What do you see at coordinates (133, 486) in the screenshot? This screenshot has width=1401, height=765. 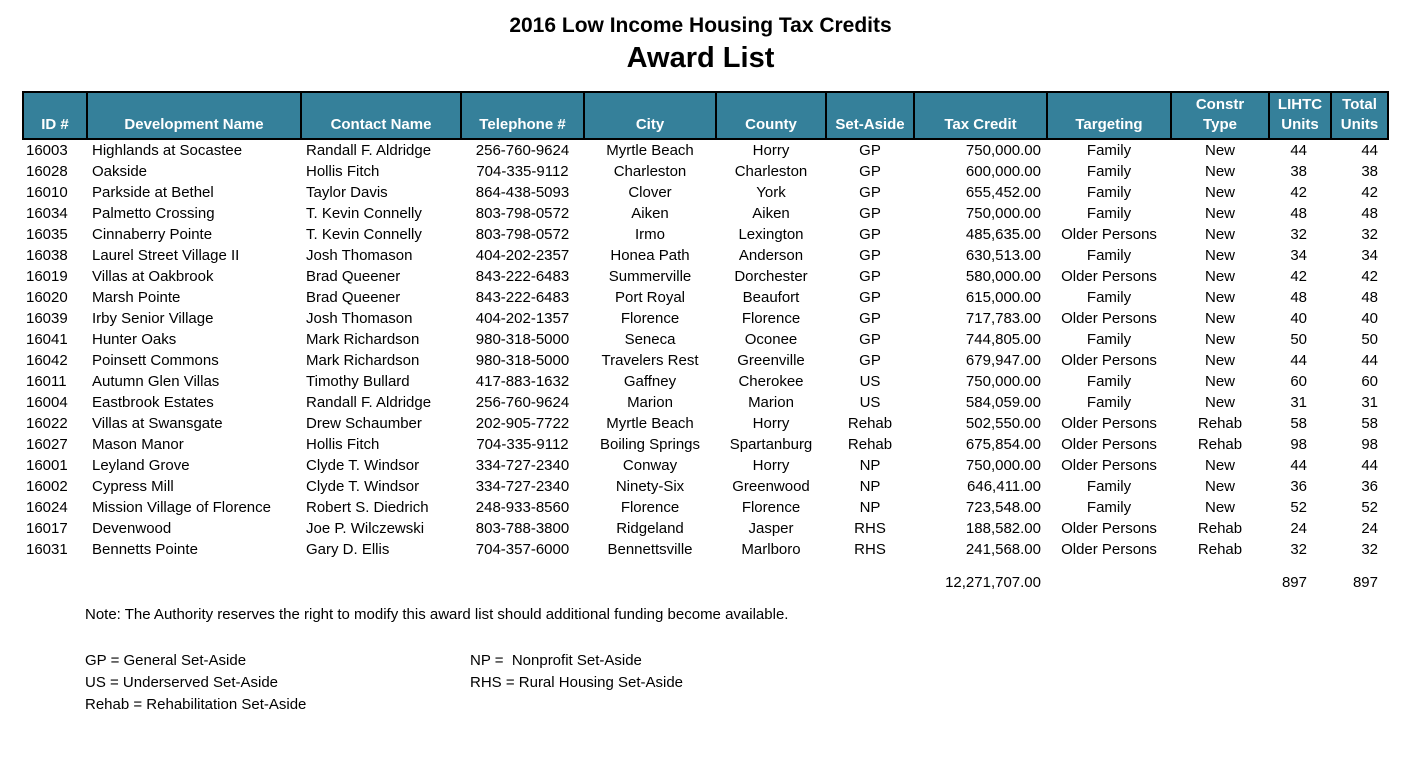 I see `cell-development-name: Cypress Mill` at bounding box center [133, 486].